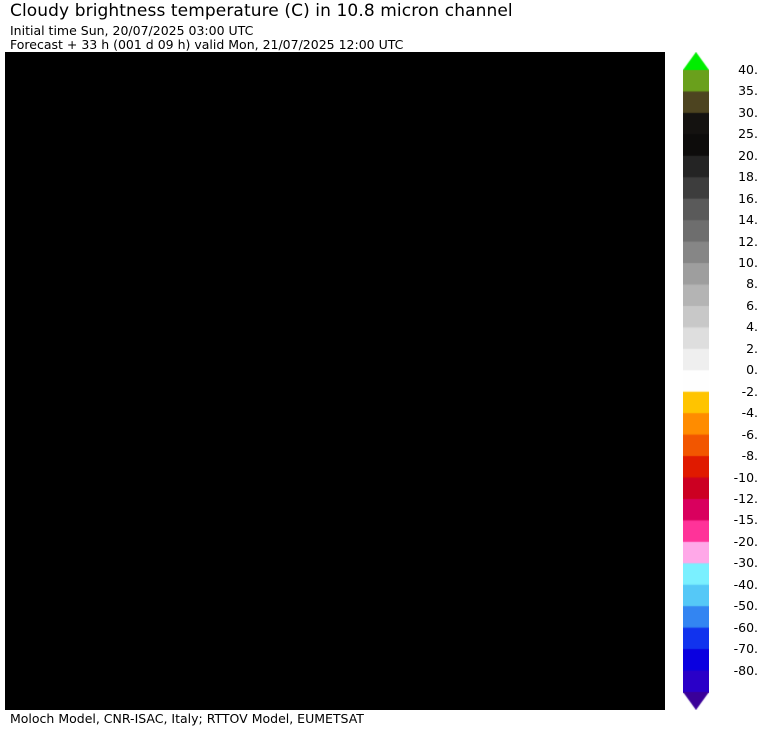 The width and height of the screenshot is (760, 731). I want to click on colorbar-tick: 18., so click(748, 177).